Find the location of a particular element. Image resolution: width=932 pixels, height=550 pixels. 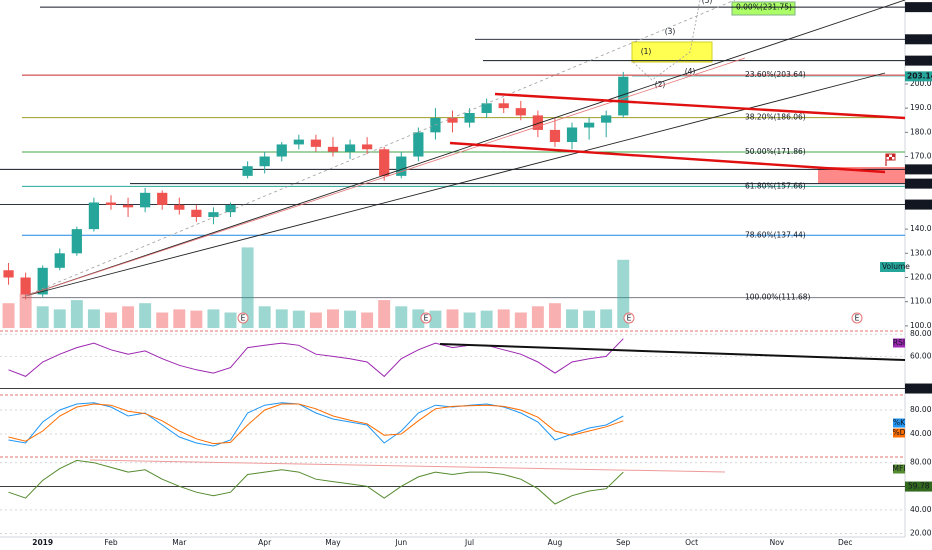

level-label: 59.78 is located at coordinates (919, 486).